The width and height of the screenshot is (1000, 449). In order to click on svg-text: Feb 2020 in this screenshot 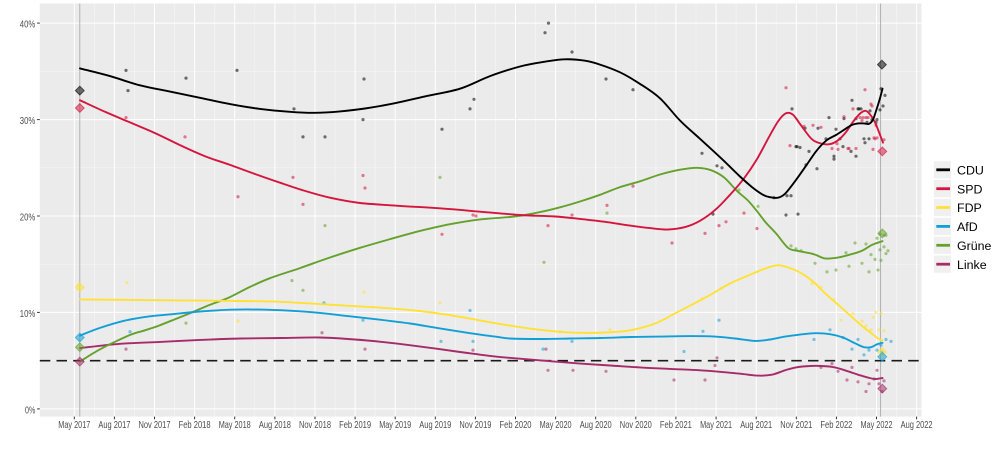, I will do `click(516, 425)`.